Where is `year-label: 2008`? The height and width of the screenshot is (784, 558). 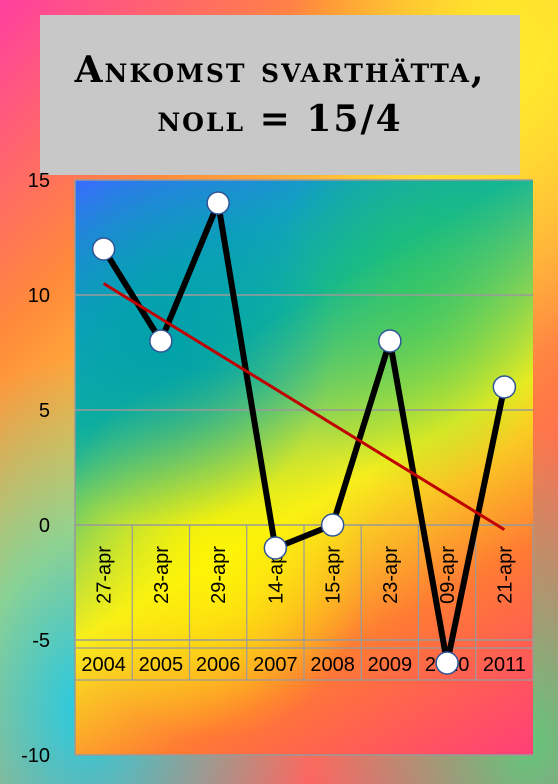 year-label: 2008 is located at coordinates (332, 665).